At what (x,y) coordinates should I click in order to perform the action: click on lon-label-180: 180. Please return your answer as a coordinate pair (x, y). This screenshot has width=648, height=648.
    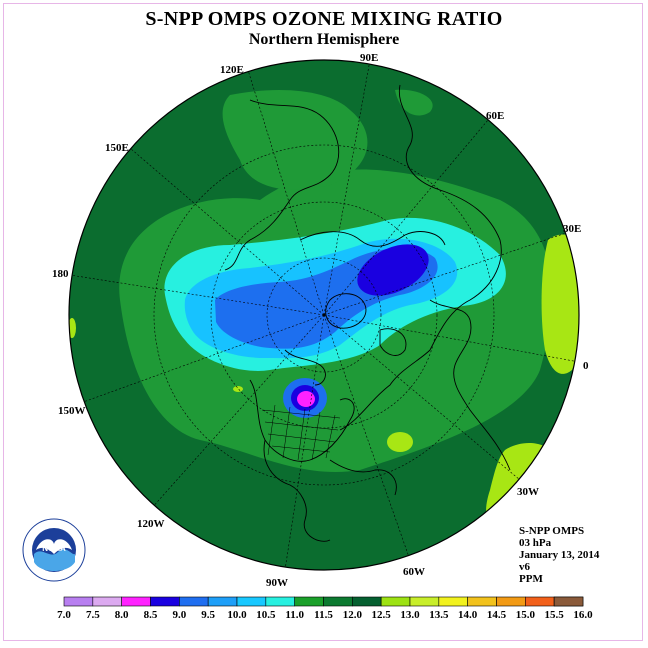
    Looking at the image, I should click on (60, 274).